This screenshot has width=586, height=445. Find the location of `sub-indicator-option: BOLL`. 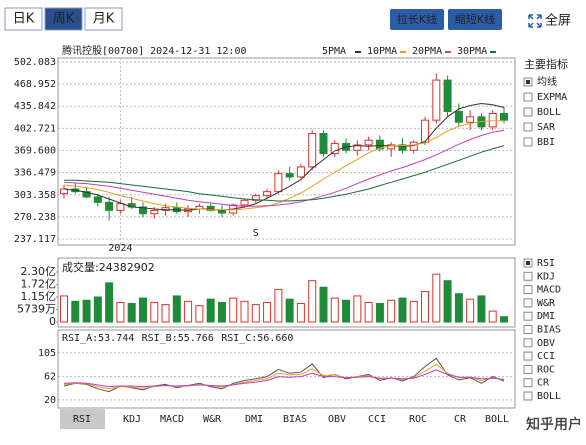

sub-indicator-option: BOLL is located at coordinates (549, 396).